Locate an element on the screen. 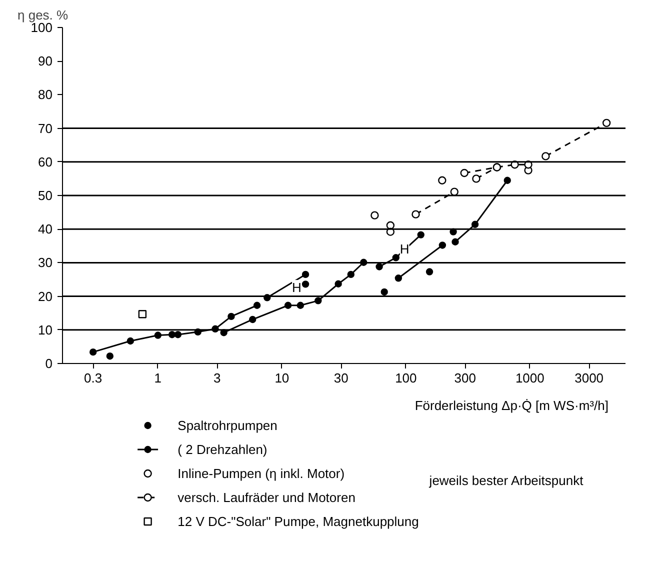 Image resolution: width=664 pixels, height=564 pixels. x-tick-label: 0.3 is located at coordinates (93, 378).